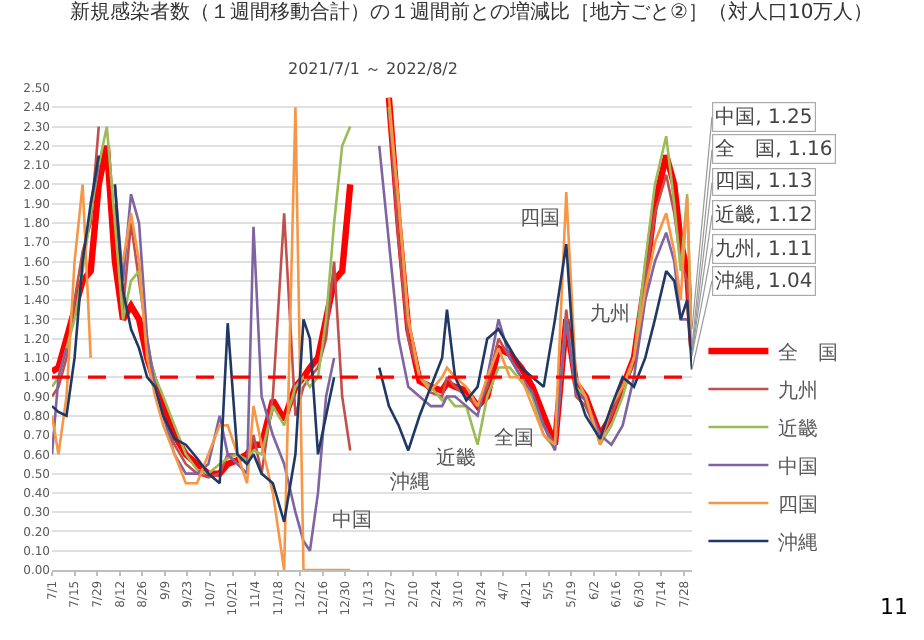  What do you see at coordinates (798, 428) in the screenshot?
I see `legend-label: 近畿` at bounding box center [798, 428].